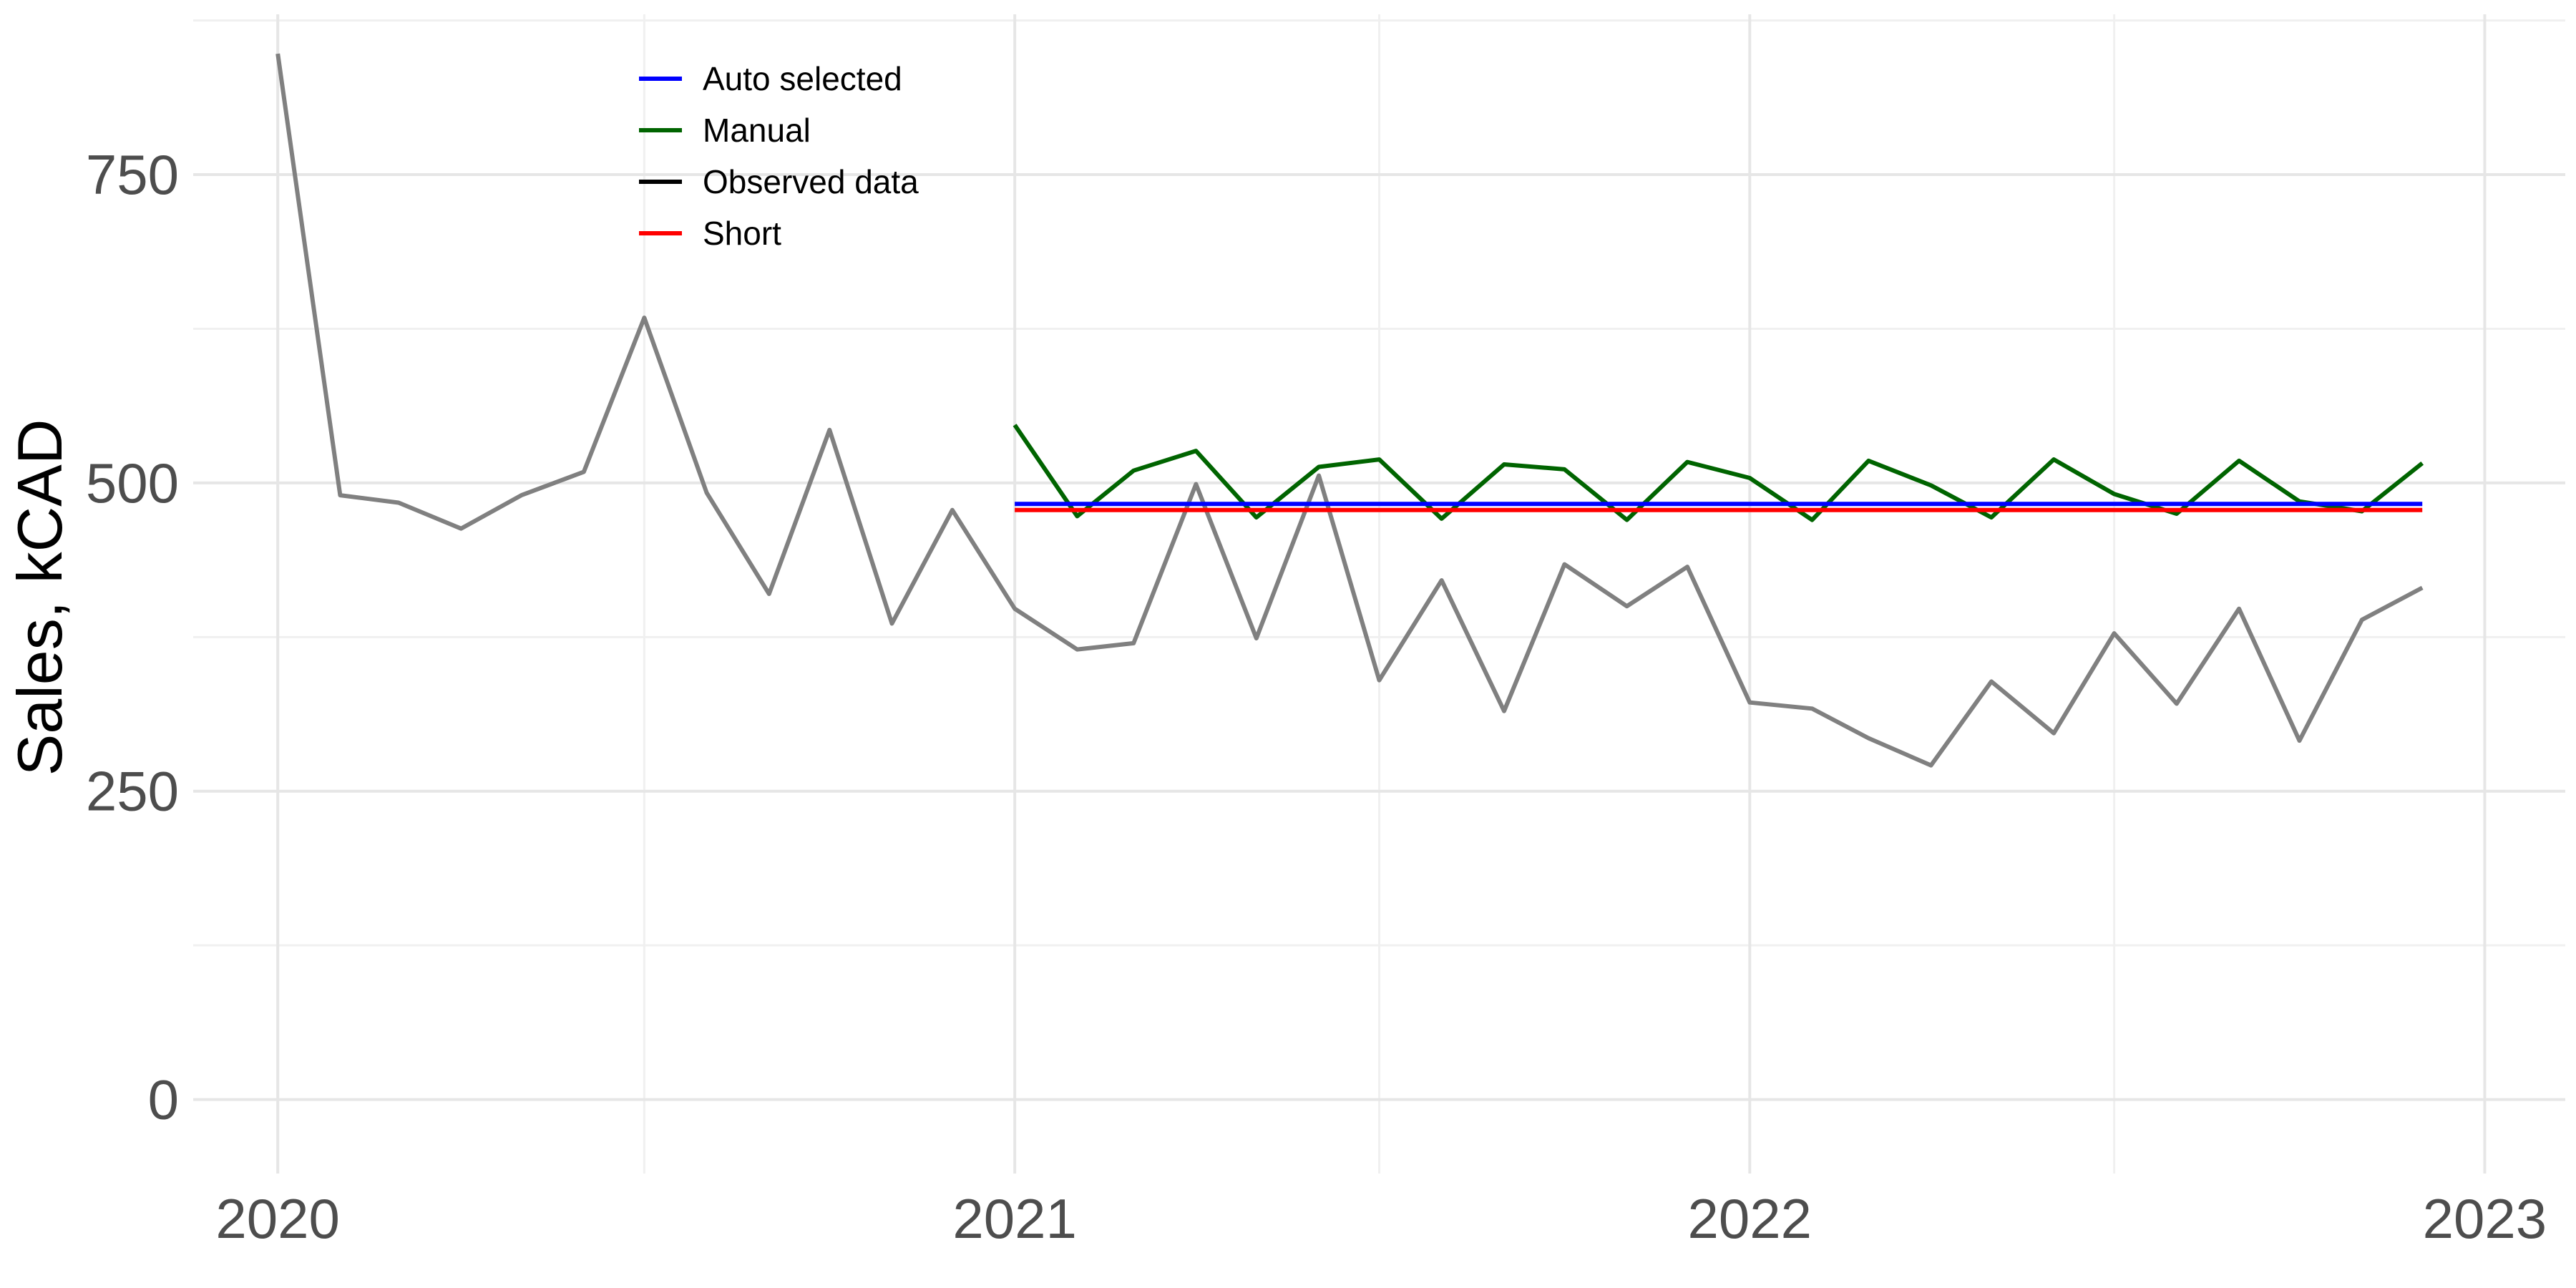  I want to click on y-axis-tick-labels: 0 250 500 750, so click(132, 637).